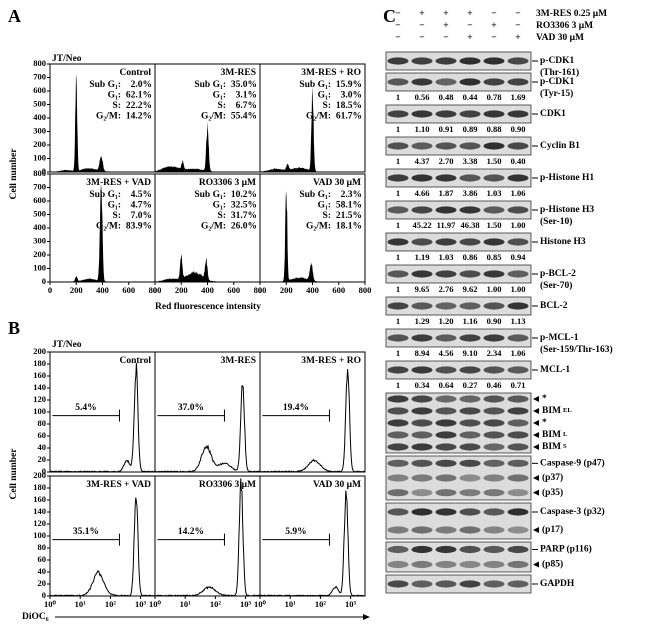 The height and width of the screenshot is (624, 650). Describe the element at coordinates (155, 604) in the screenshot. I see `x-tick-label: 10⁰` at that location.